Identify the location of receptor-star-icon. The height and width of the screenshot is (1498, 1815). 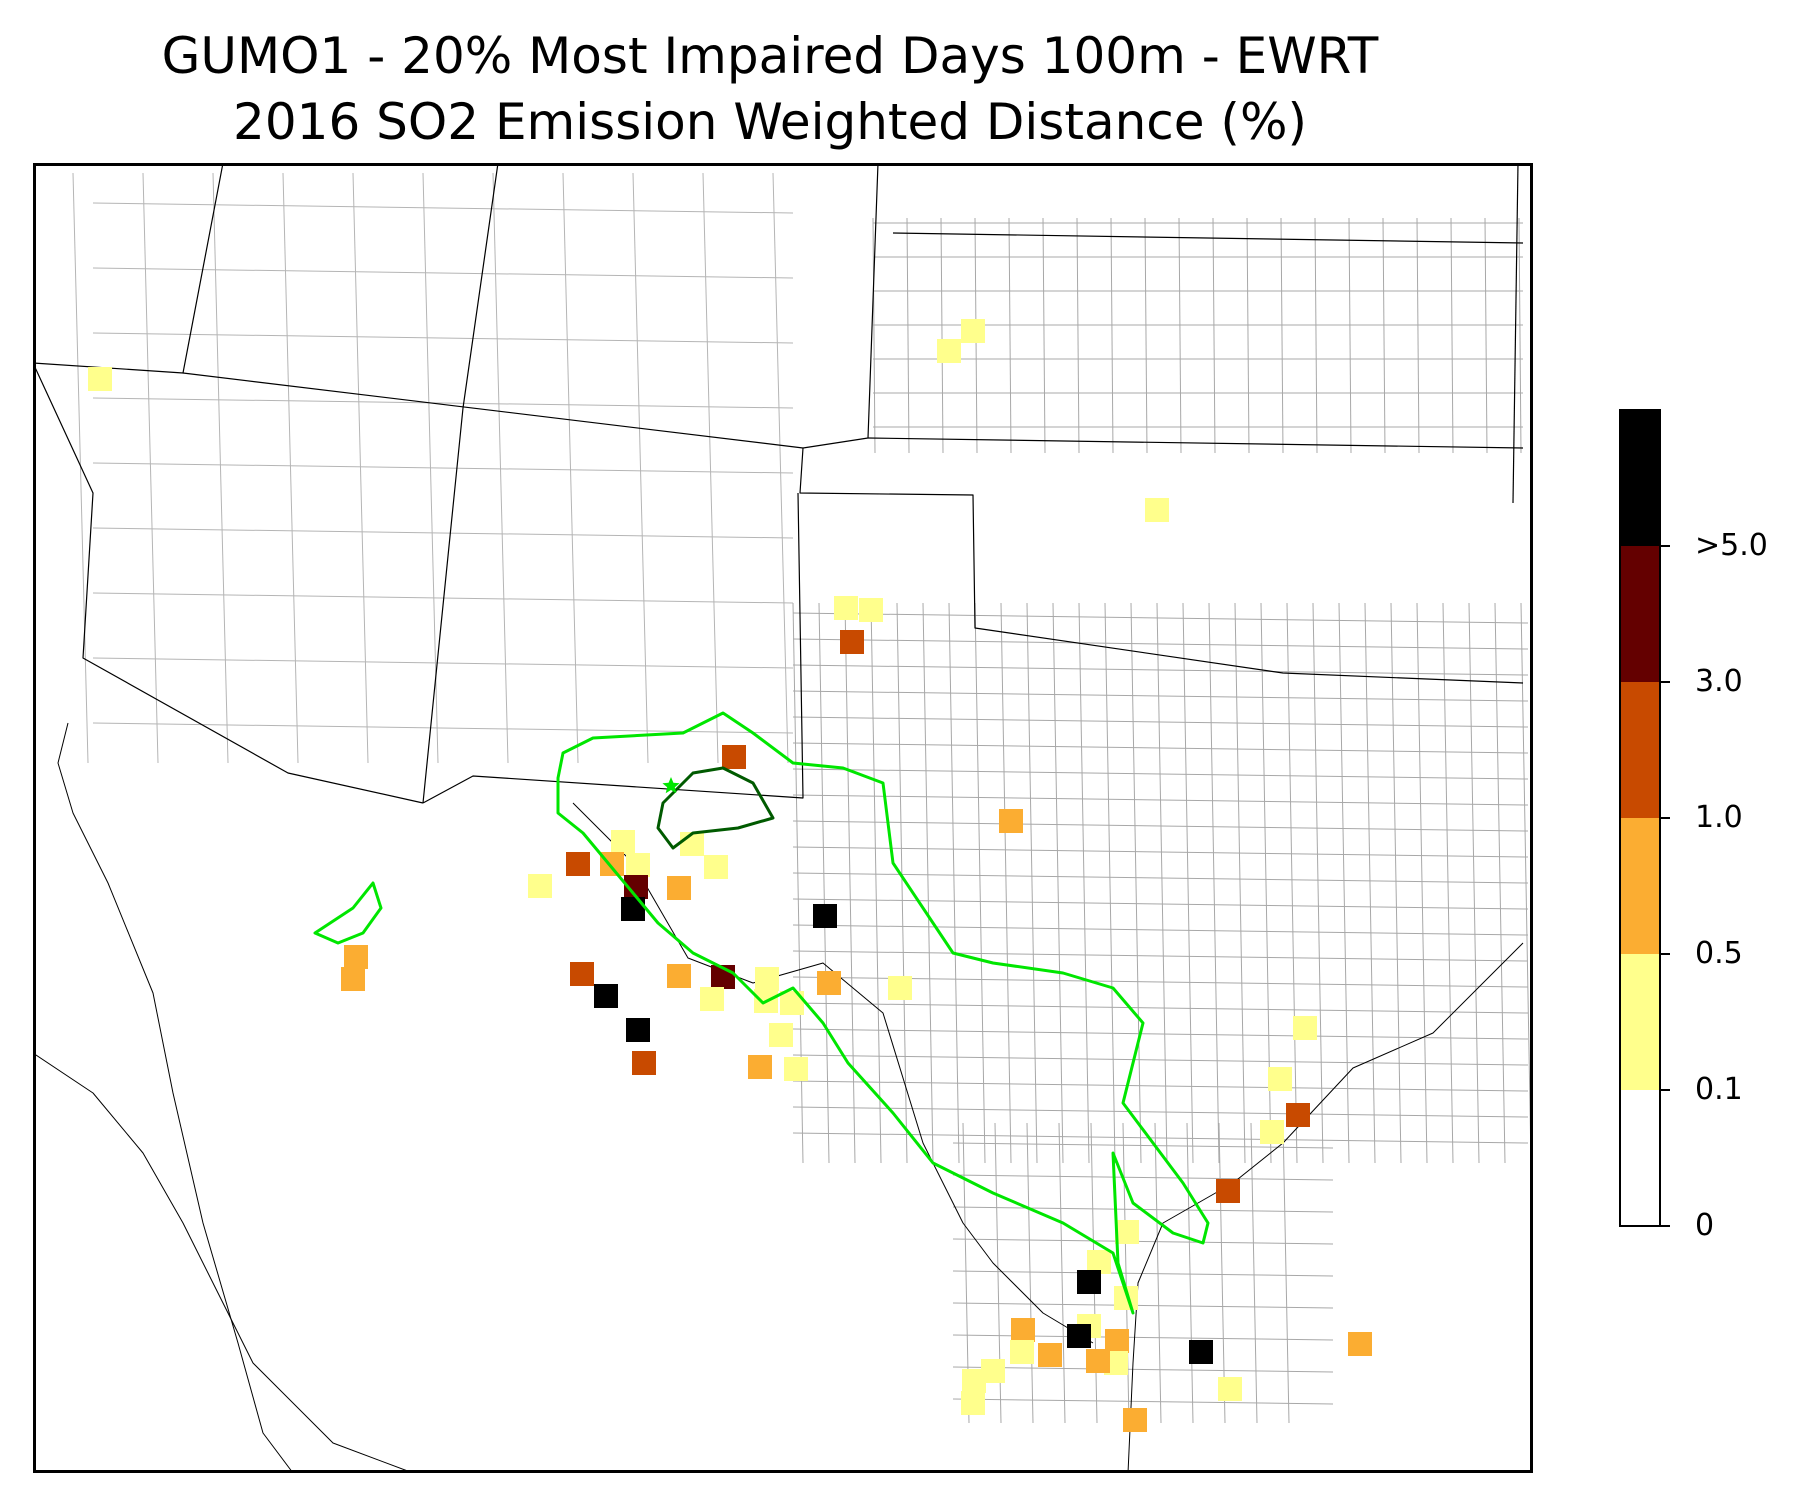
(671, 785).